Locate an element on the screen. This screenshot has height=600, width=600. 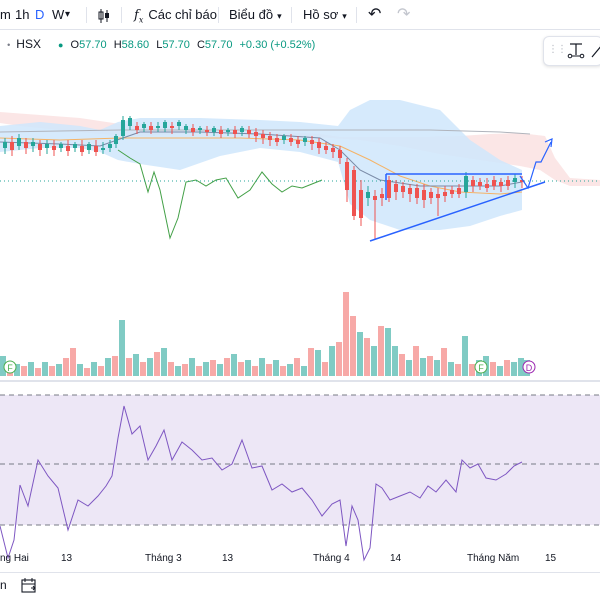
timeframe-day: D is located at coordinates (40, 14).